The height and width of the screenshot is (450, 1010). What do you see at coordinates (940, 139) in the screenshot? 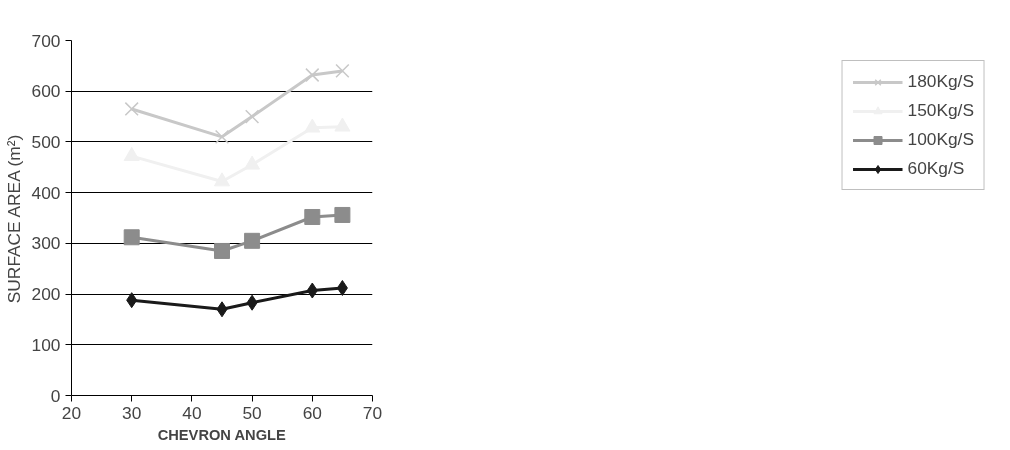
I see `legend-label: 100Kg/S` at bounding box center [940, 139].